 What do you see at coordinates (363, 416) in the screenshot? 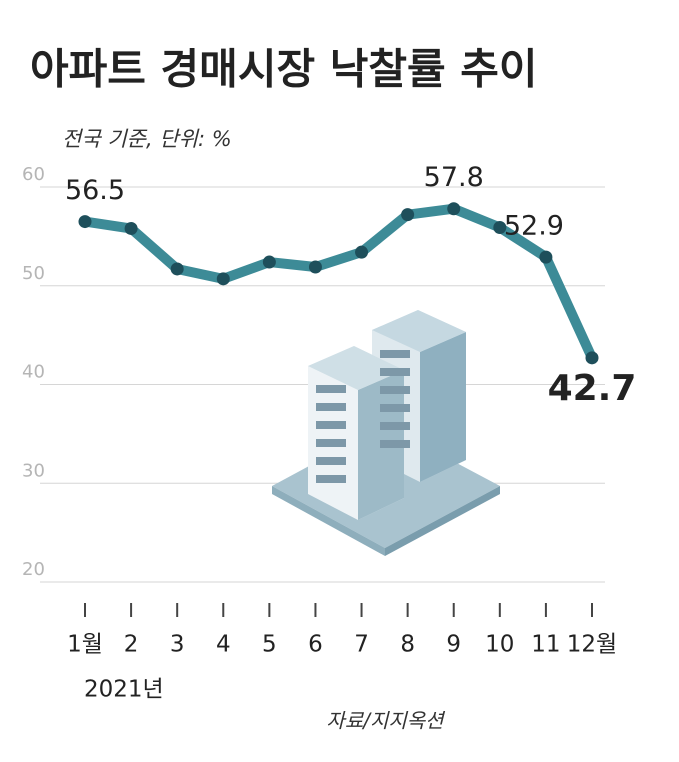
I see `windows` at bounding box center [363, 416].